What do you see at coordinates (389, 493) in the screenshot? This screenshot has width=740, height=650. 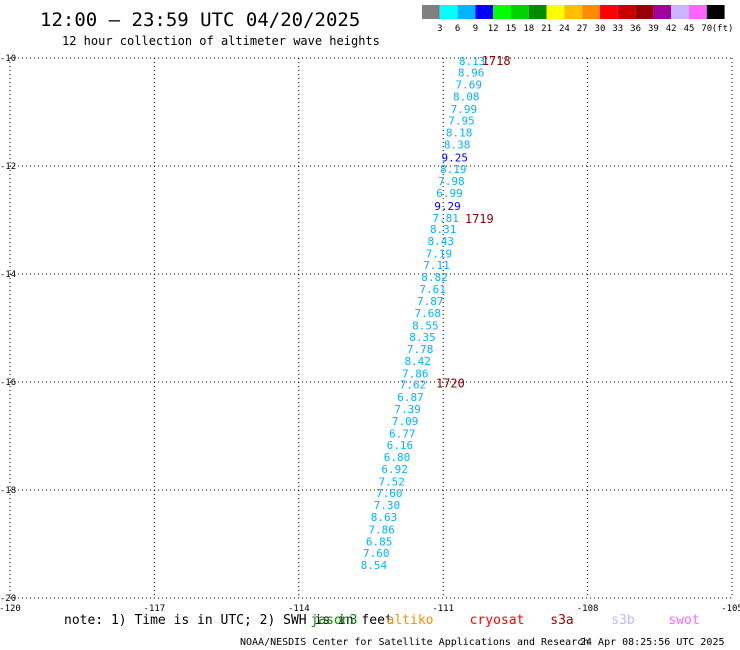 I see `wave-height-label: 7.60` at bounding box center [389, 493].